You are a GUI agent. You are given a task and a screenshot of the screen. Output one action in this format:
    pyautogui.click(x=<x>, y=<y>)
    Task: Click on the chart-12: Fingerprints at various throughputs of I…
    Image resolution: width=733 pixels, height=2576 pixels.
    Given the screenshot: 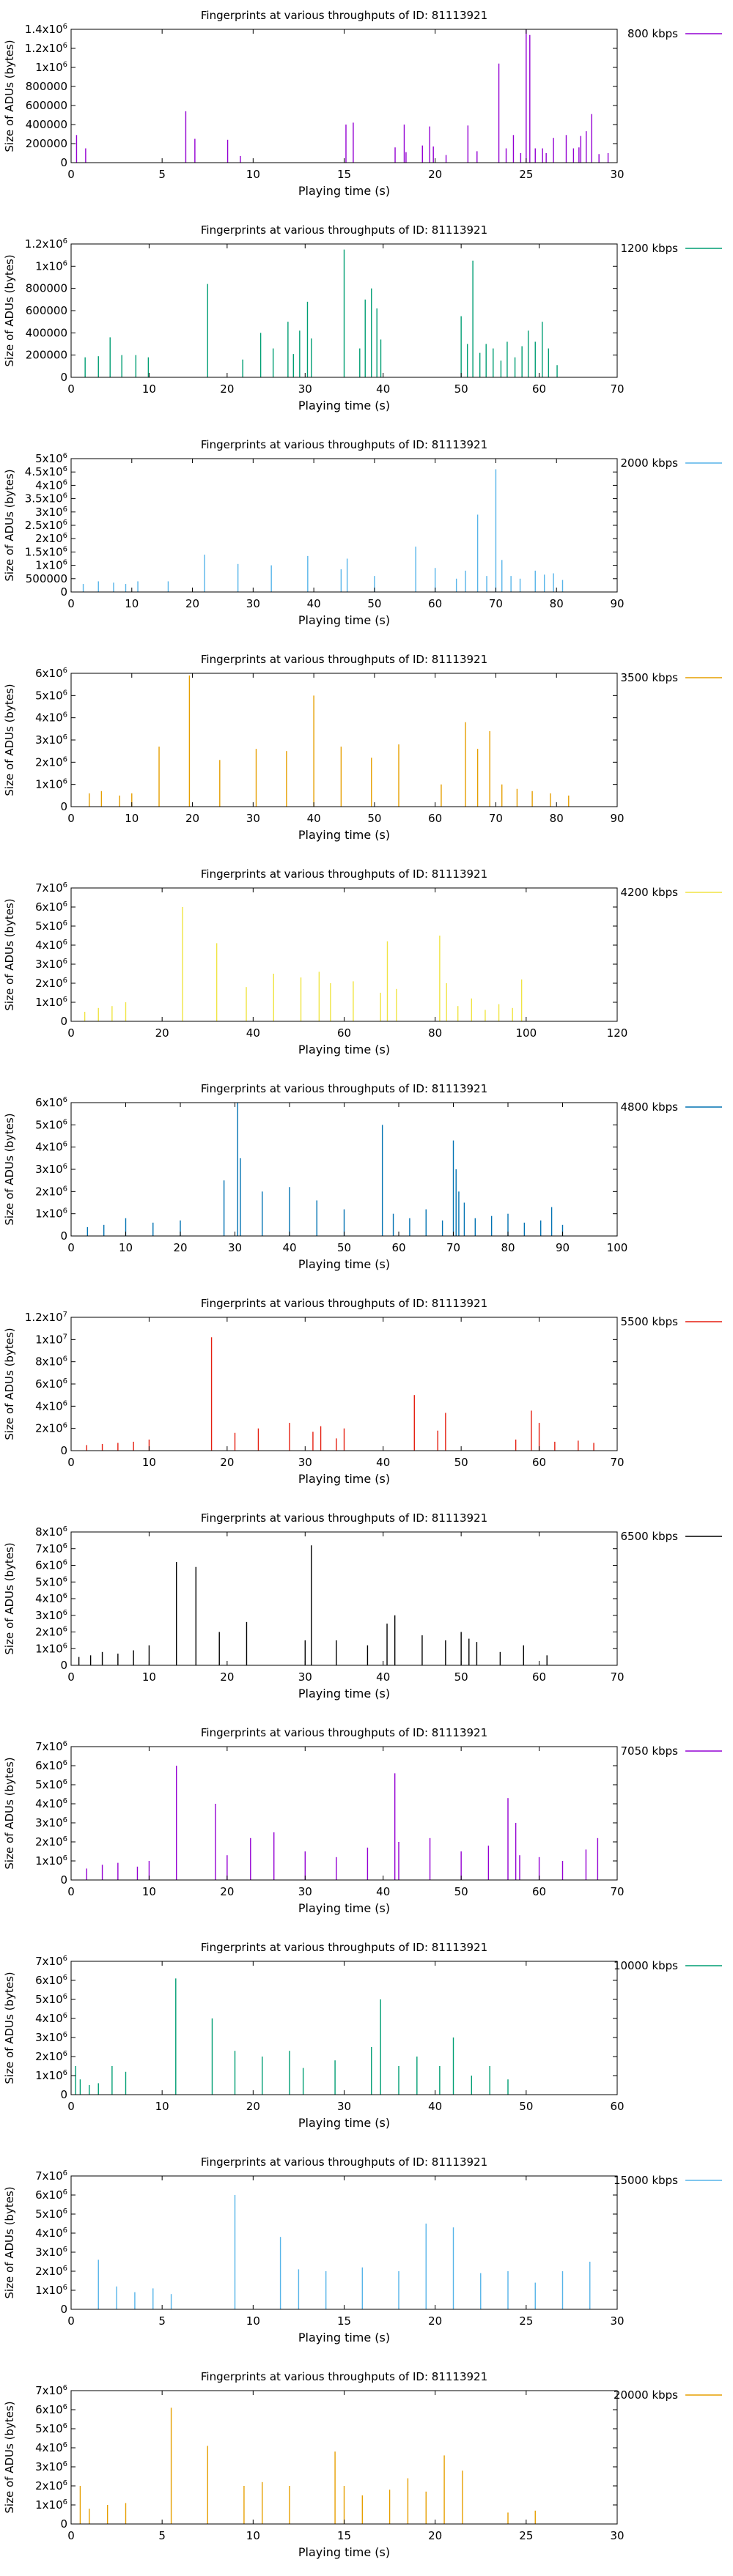 What is the action you would take?
    pyautogui.click(x=362, y=2464)
    